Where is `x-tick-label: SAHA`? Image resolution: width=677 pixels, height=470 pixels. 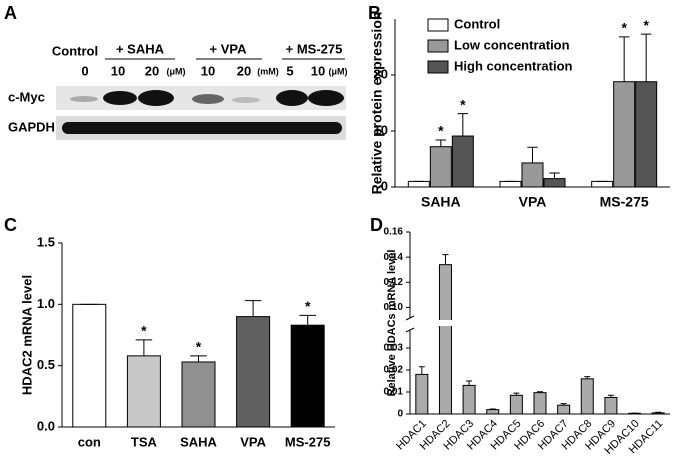 x-tick-label: SAHA is located at coordinates (198, 441).